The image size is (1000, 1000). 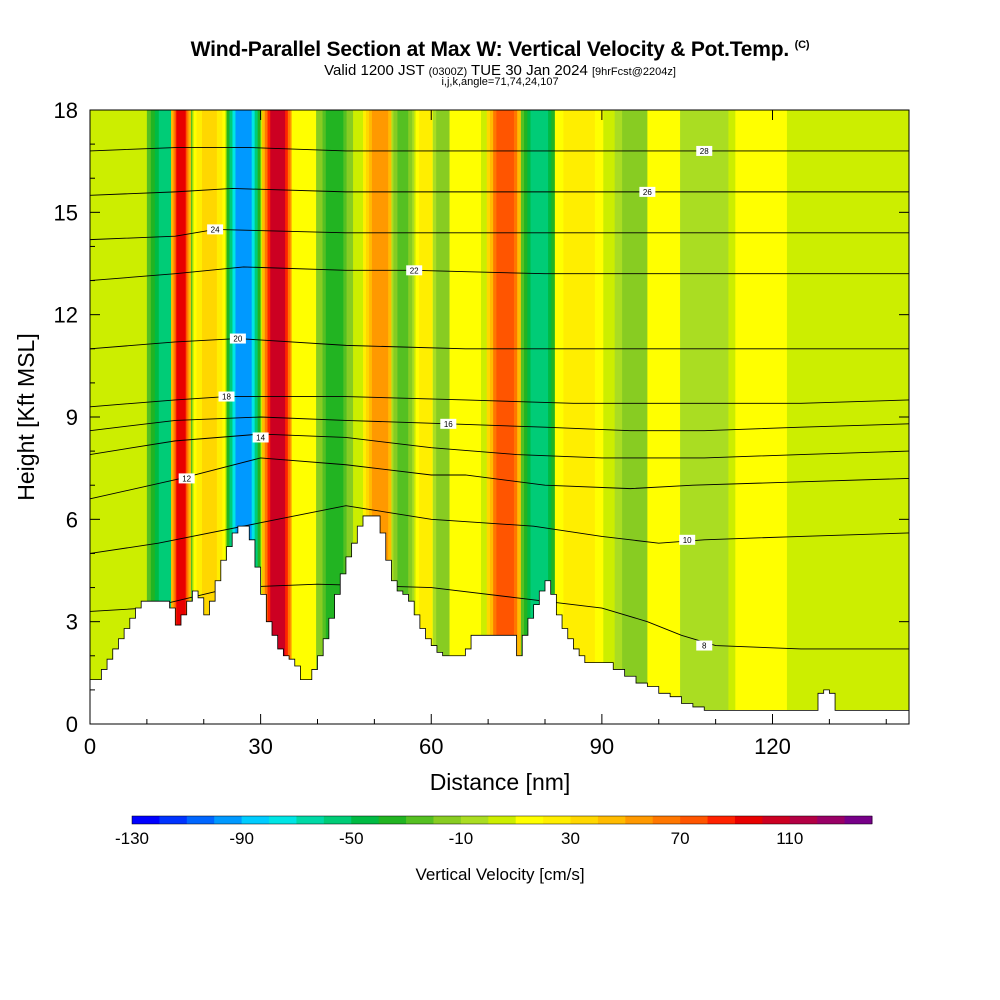 I want to click on valid-date: TUE 30 Jan 2024, so click(x=529, y=70).